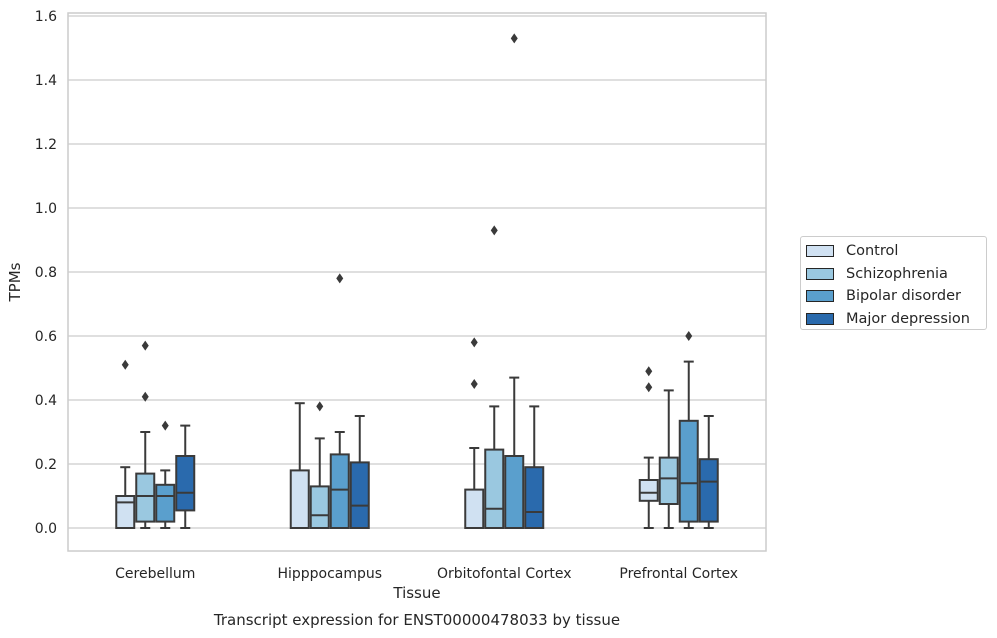  Describe the element at coordinates (46, 401) in the screenshot. I see `y-tick-label: 0.4` at that location.